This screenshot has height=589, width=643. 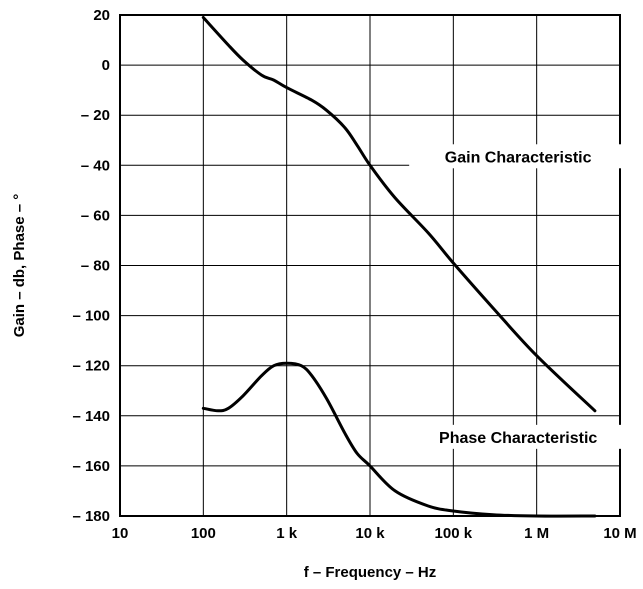 What do you see at coordinates (101, 15) in the screenshot?
I see `y-tick-label: 20` at bounding box center [101, 15].